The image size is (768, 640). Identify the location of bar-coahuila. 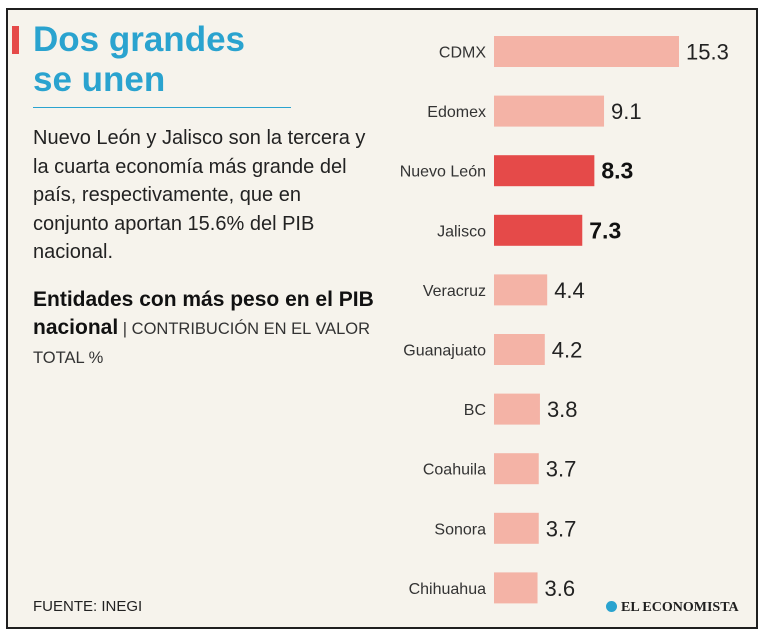
(516, 469).